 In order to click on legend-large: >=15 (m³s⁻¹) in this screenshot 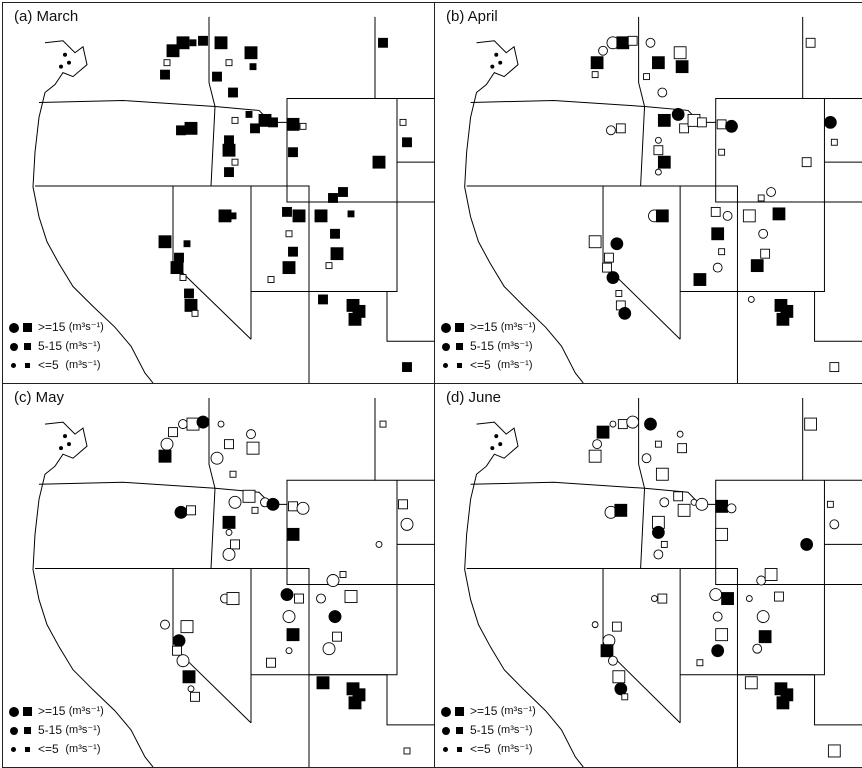, I will do `click(56, 327)`.